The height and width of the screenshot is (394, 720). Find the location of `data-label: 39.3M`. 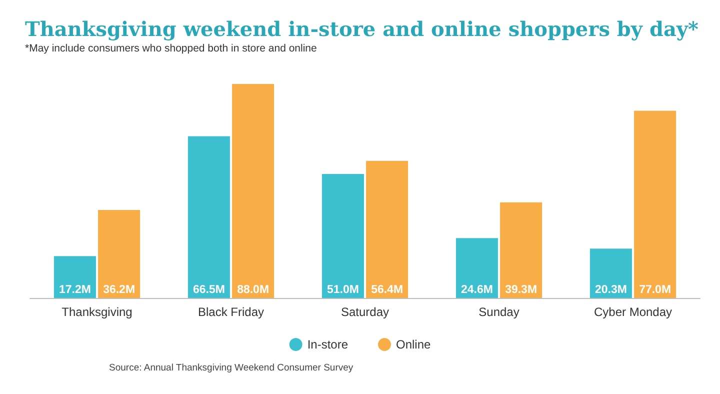

data-label: 39.3M is located at coordinates (521, 290).